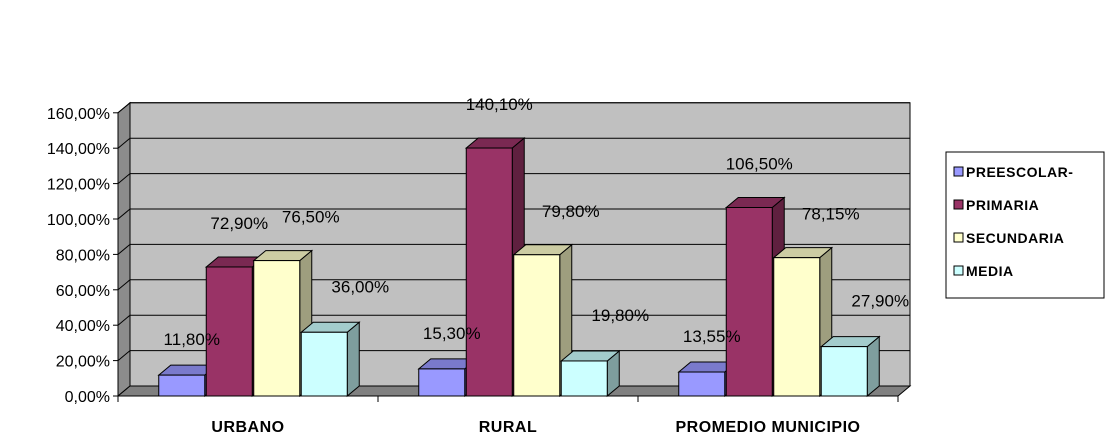 Image resolution: width=1106 pixels, height=441 pixels. Describe the element at coordinates (78, 185) in the screenshot. I see `y-tick-label: 120,00%` at that location.